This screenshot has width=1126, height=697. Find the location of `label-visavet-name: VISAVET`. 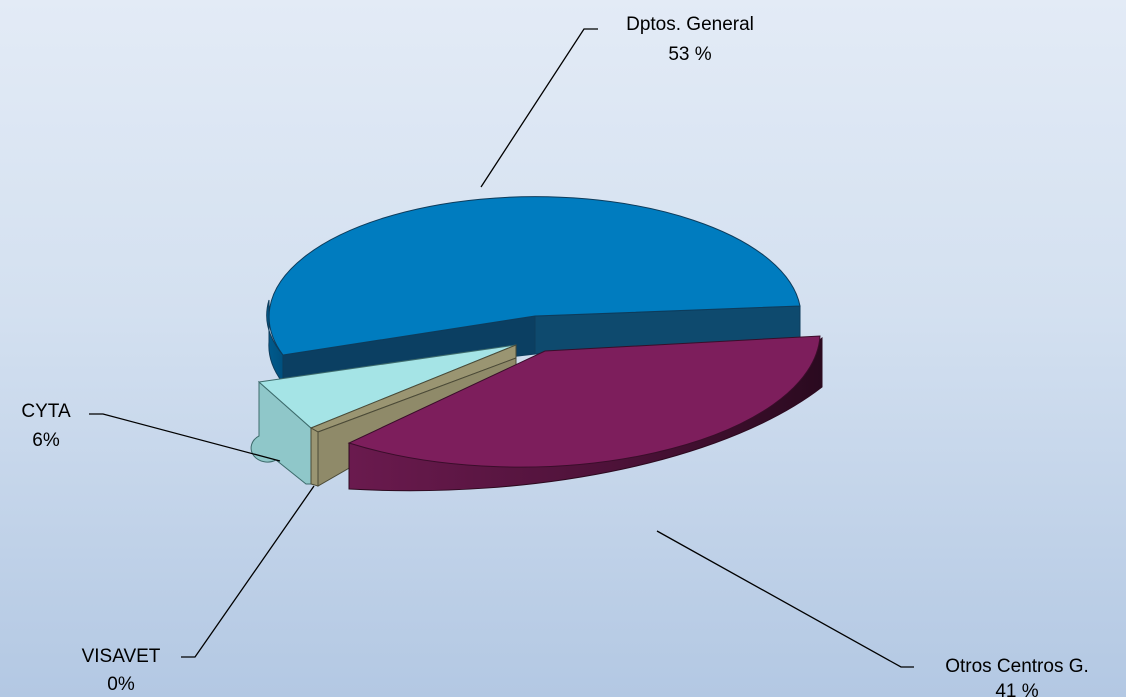

label-visavet-name: VISAVET is located at coordinates (121, 656).